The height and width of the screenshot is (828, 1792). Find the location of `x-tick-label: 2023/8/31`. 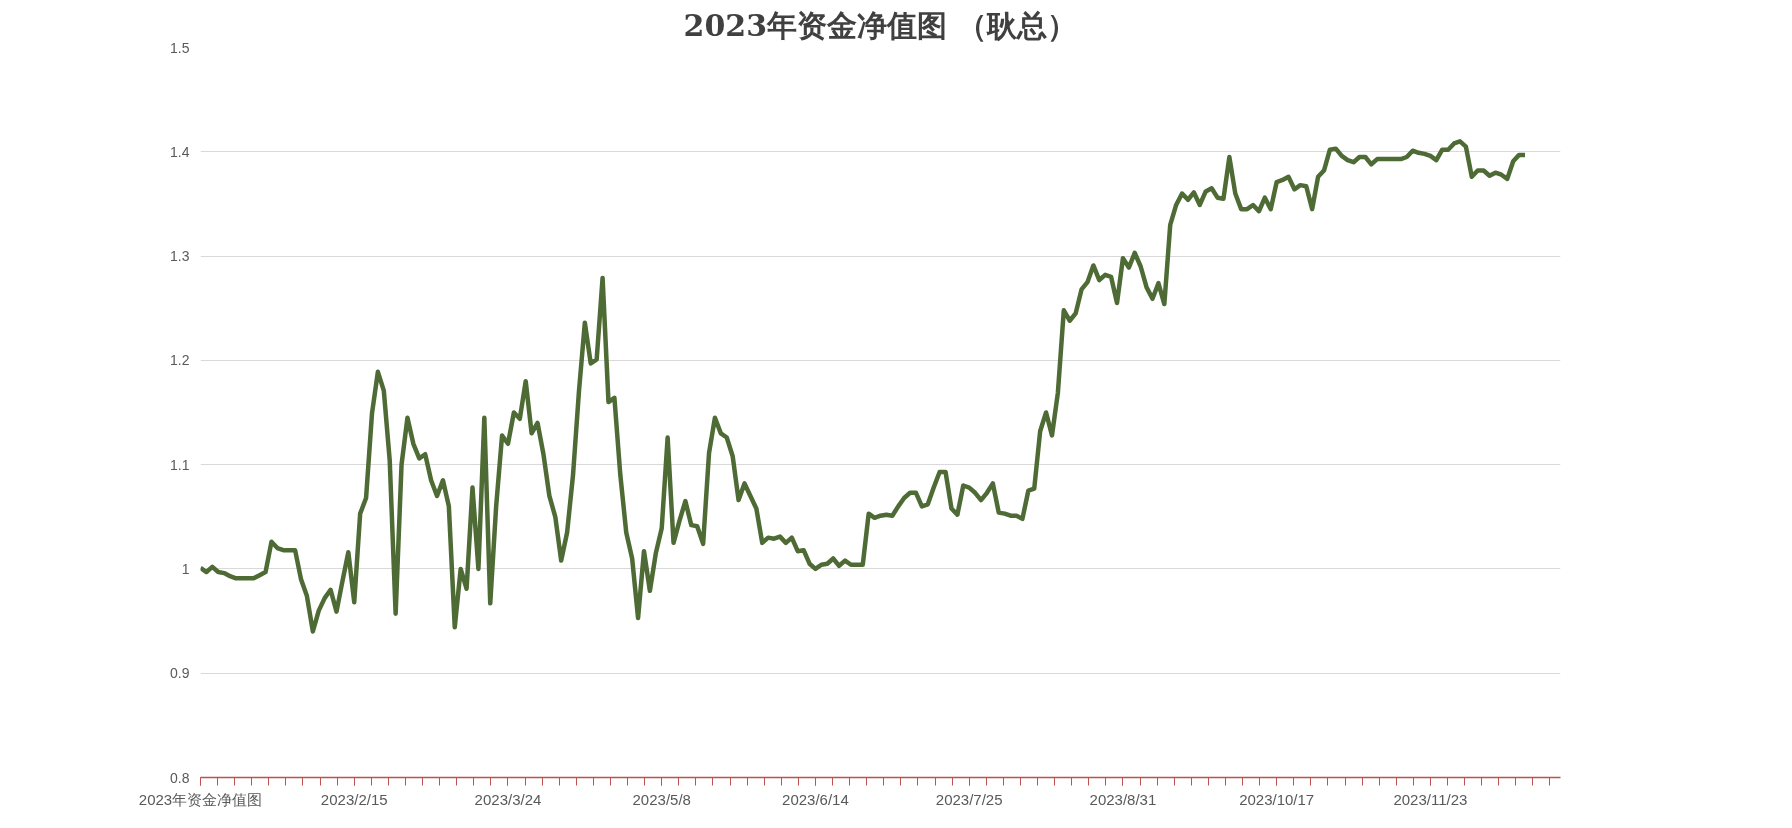

x-tick-label: 2023/8/31 is located at coordinates (1123, 799).